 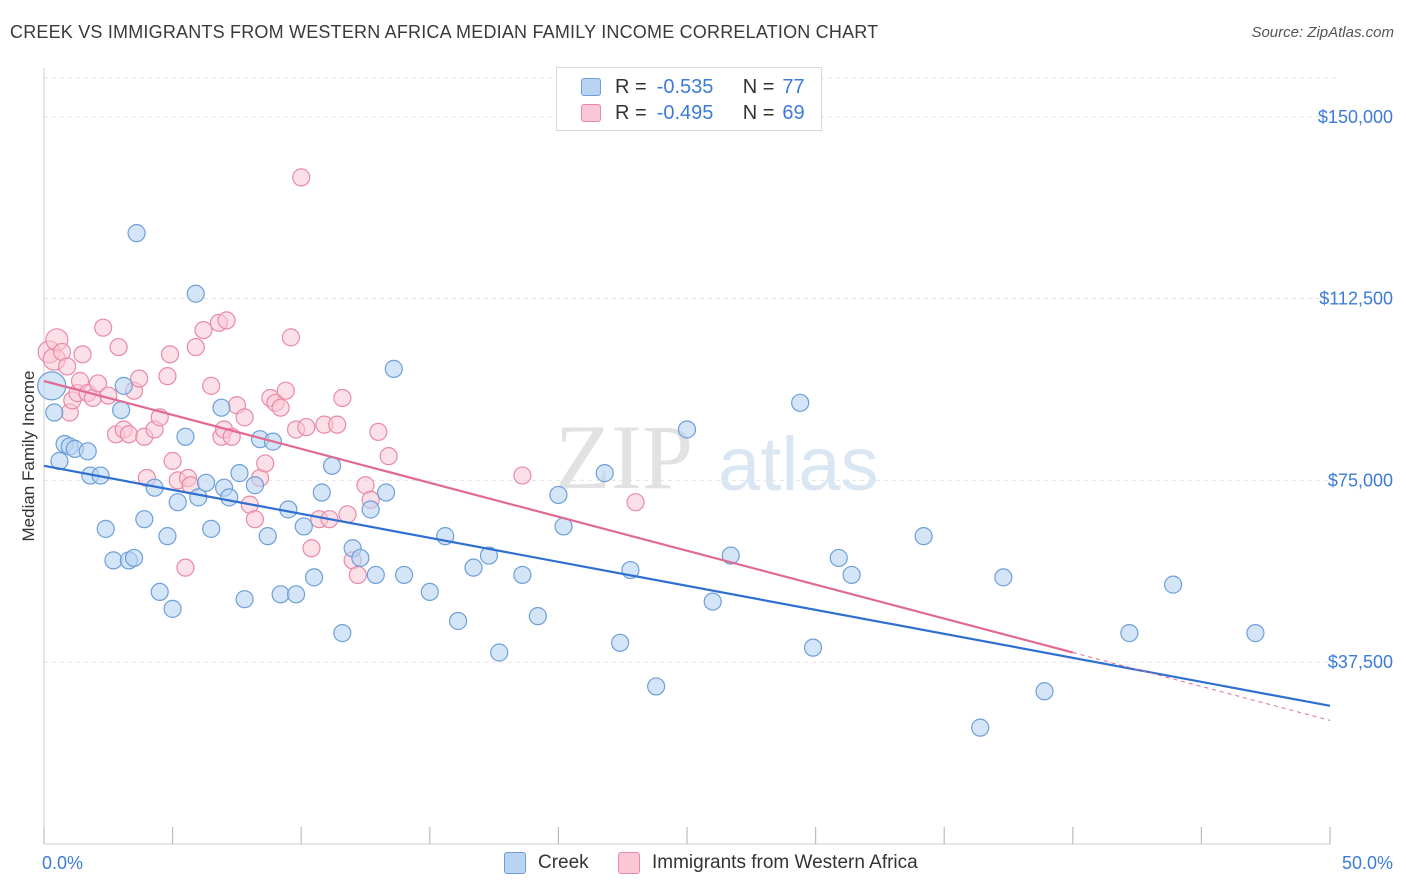 I want to click on y-tick-label: $75,000, so click(x=1360, y=480).